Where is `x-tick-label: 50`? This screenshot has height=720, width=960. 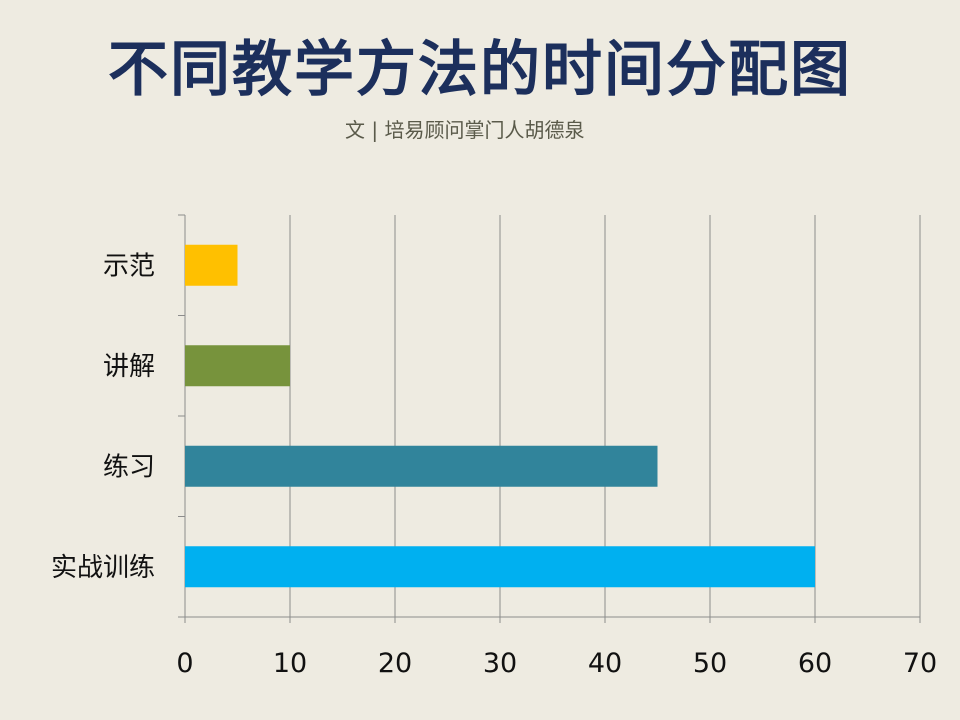
x-tick-label: 50 is located at coordinates (710, 663).